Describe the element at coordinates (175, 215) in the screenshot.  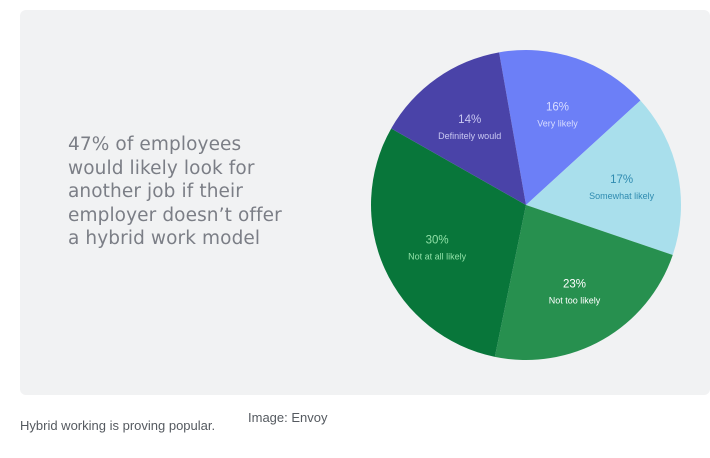
I see `headline-line-4: employer doesn’t offer` at that location.